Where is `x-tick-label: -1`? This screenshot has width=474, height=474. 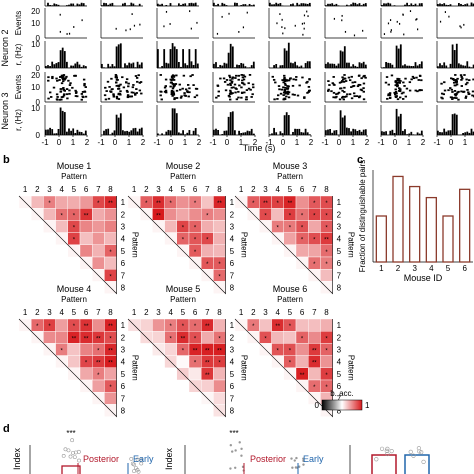 x-tick-label: -1 is located at coordinates (437, 142).